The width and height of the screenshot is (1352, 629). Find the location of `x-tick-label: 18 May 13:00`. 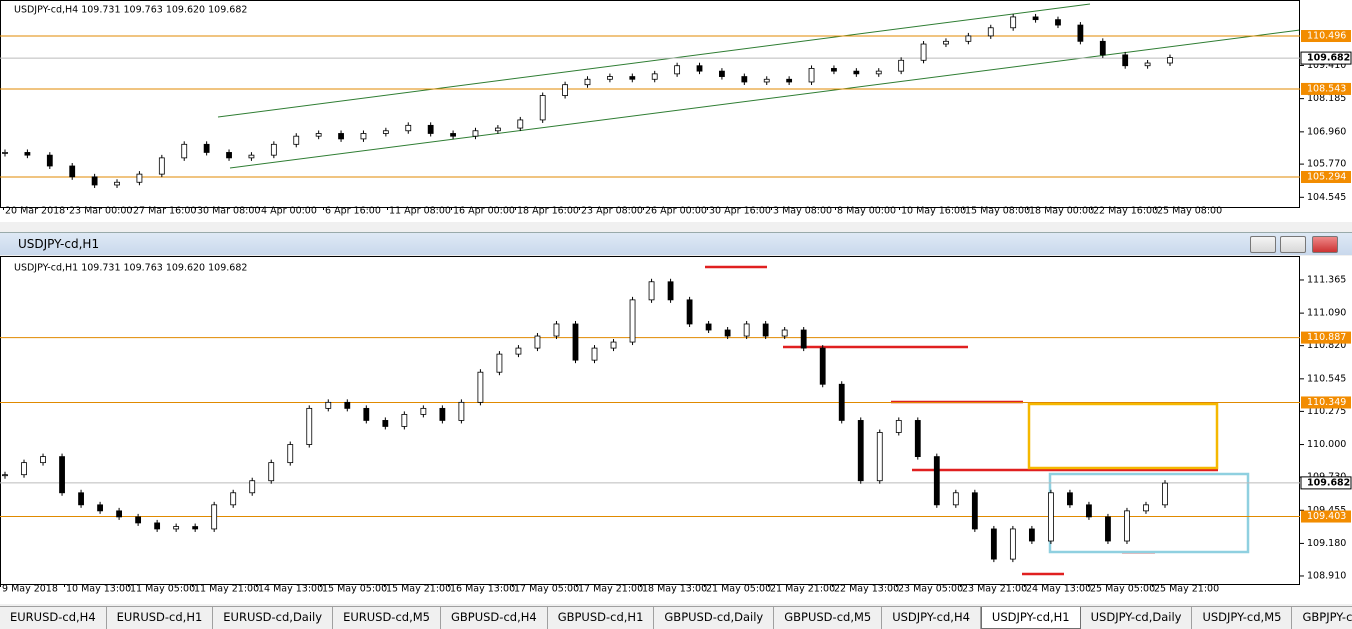

x-tick-label: 18 May 13:00 is located at coordinates (674, 589).